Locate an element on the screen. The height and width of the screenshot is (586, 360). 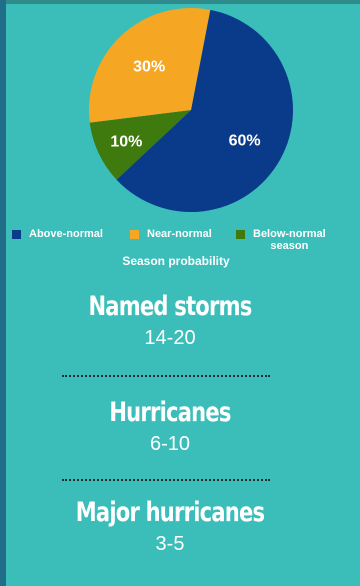
pie-slice-near-normal is located at coordinates (150, 65).